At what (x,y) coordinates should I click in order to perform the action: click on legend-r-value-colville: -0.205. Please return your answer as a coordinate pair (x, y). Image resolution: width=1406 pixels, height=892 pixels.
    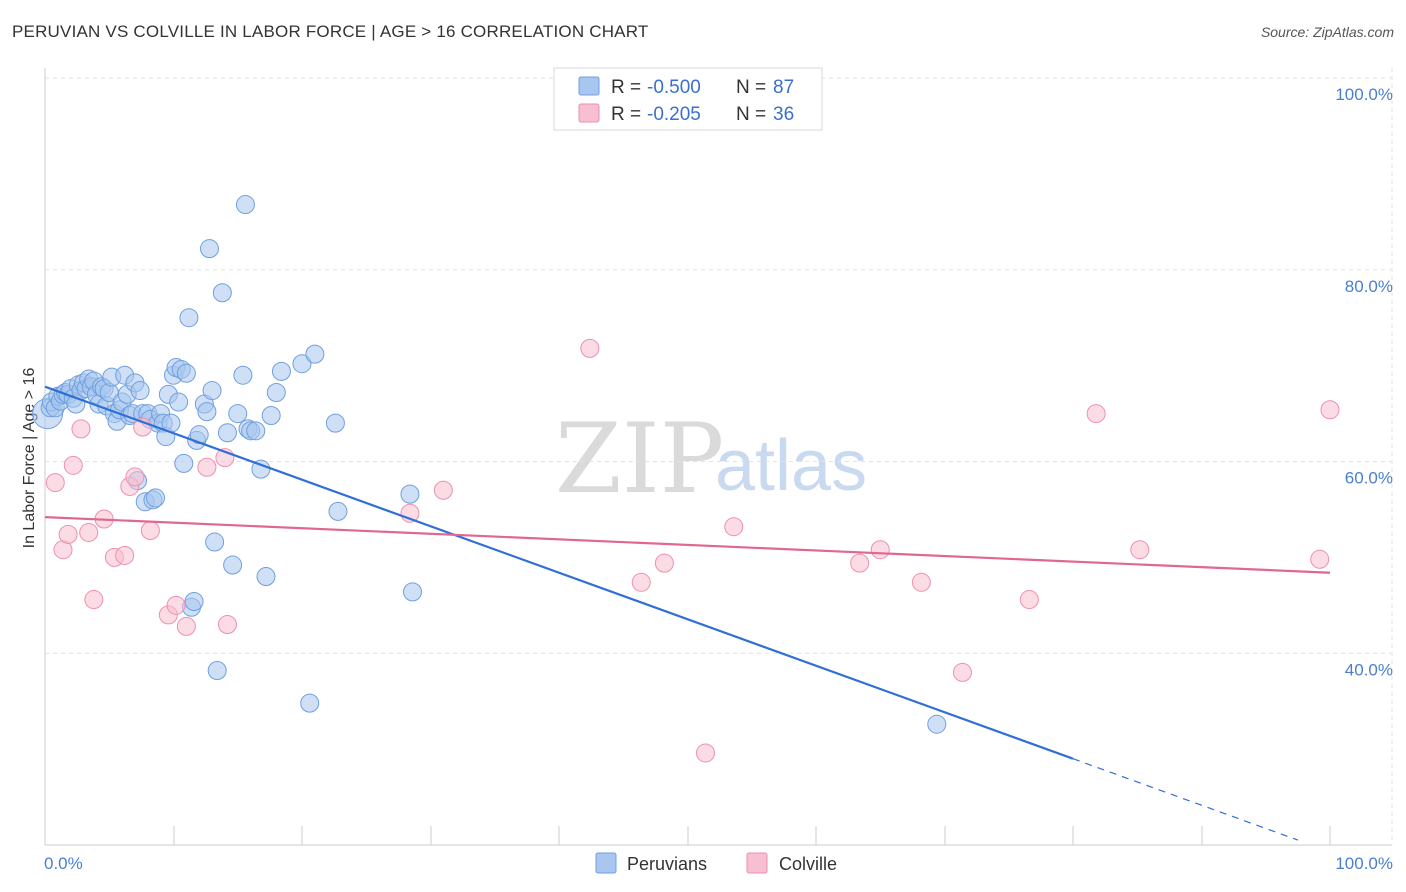
    Looking at the image, I should click on (674, 114).